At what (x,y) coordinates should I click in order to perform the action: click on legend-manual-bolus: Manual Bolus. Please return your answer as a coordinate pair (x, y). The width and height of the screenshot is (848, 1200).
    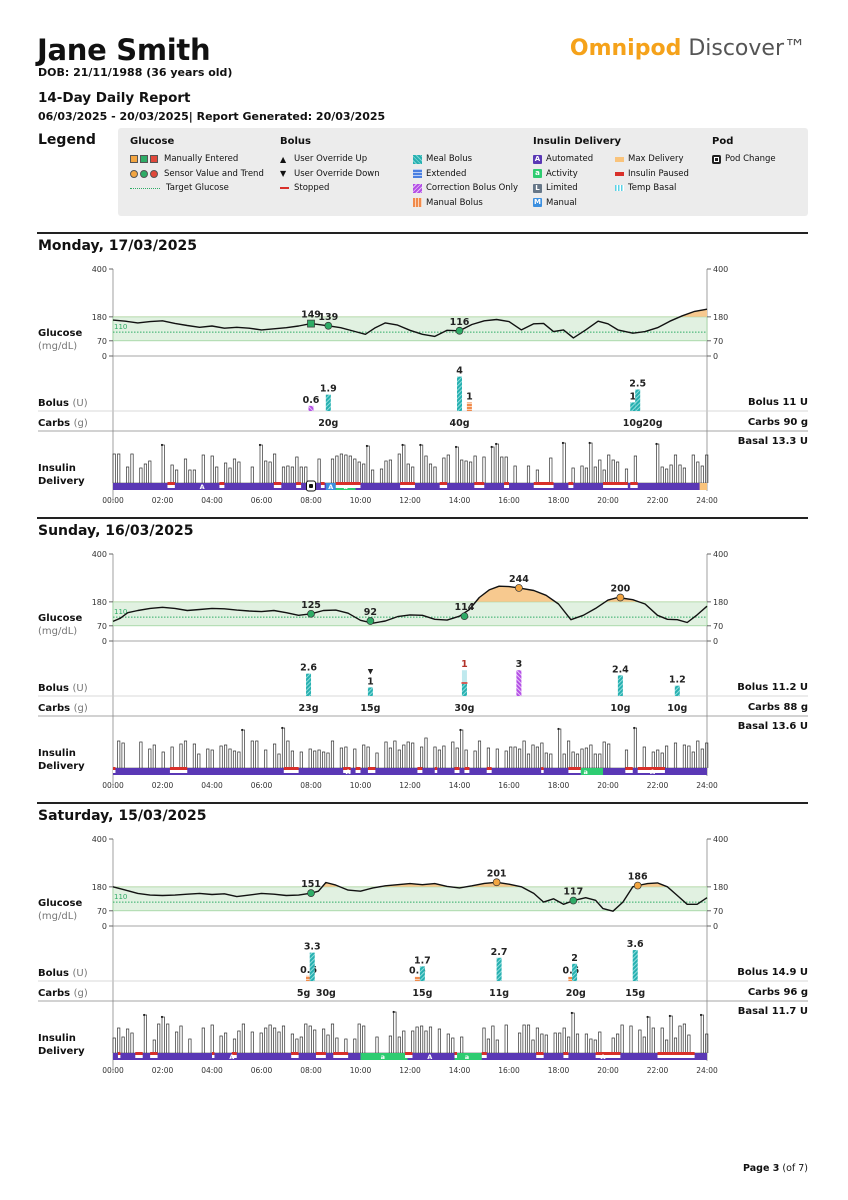
    Looking at the image, I should click on (465, 203).